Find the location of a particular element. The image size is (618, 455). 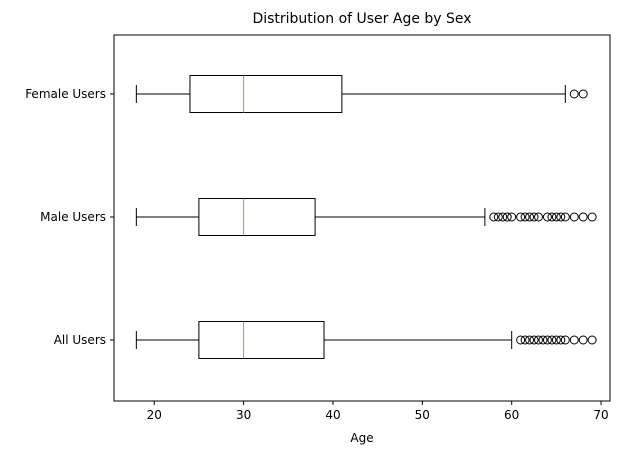

x-axis: 20 30 40 50 60 70 is located at coordinates (378, 411).